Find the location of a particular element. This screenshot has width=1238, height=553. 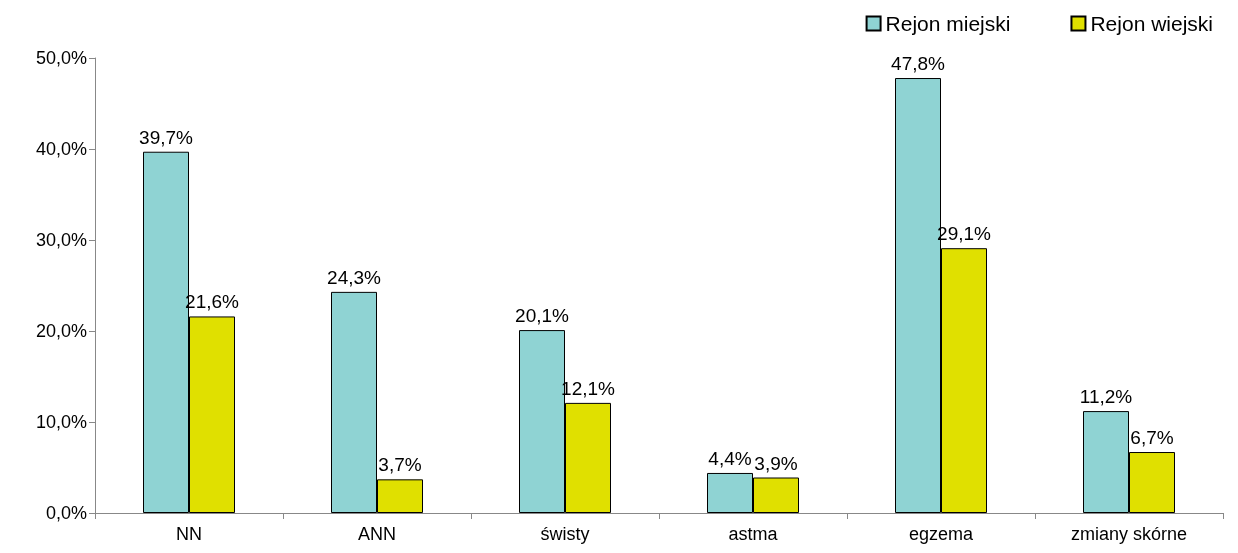

legend-label: Rejon wiejski is located at coordinates (1151, 23).